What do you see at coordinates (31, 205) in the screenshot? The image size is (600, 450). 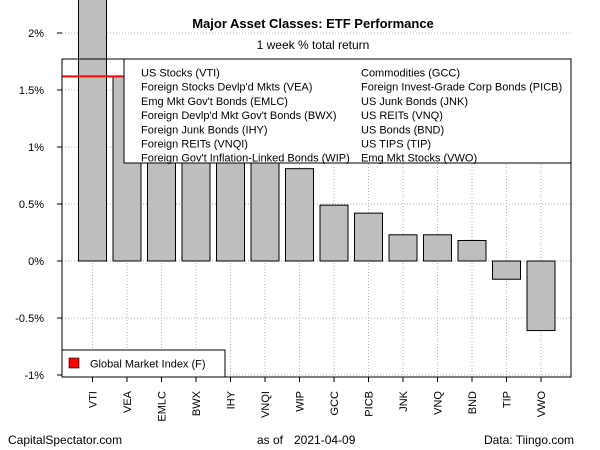 I see `y-tick-label: 0.5%` at bounding box center [31, 205].